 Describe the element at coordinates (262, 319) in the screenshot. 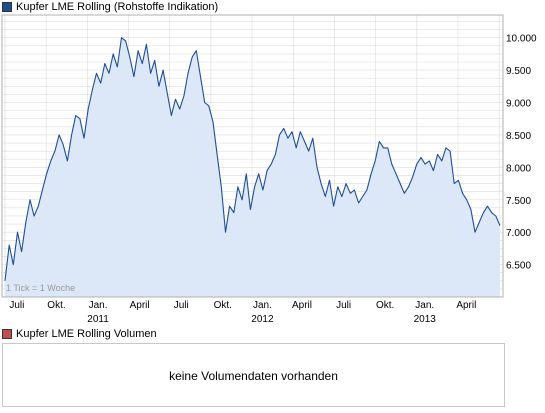

I see `x-year-label: 2012` at that location.